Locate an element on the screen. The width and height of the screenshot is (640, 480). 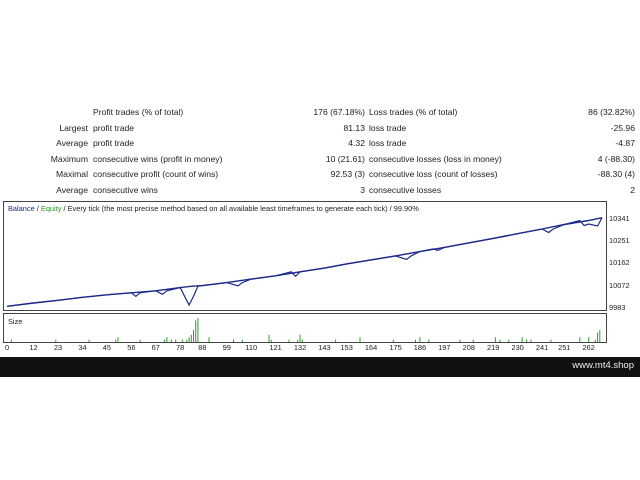
stats-cell-c1: Maximum is located at coordinates (69, 158).